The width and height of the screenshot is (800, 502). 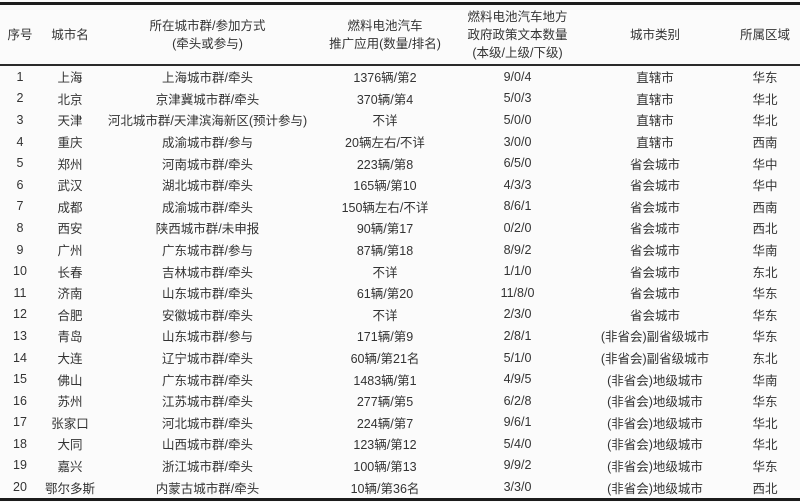 I want to click on table-cell: 3/0/0, so click(x=517, y=141).